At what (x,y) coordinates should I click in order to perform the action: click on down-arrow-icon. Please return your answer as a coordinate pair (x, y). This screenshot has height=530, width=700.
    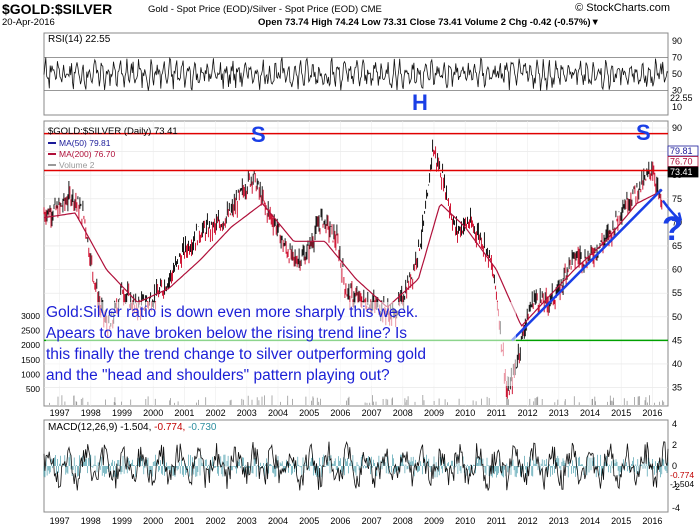
    Looking at the image, I should click on (672, 210).